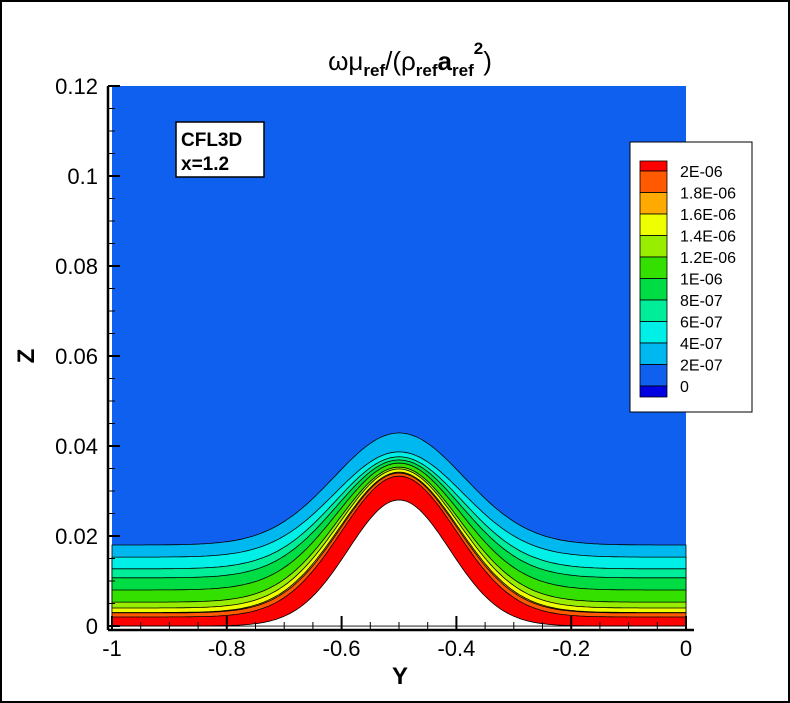  I want to click on title-part: /(ρ, so click(400, 61).